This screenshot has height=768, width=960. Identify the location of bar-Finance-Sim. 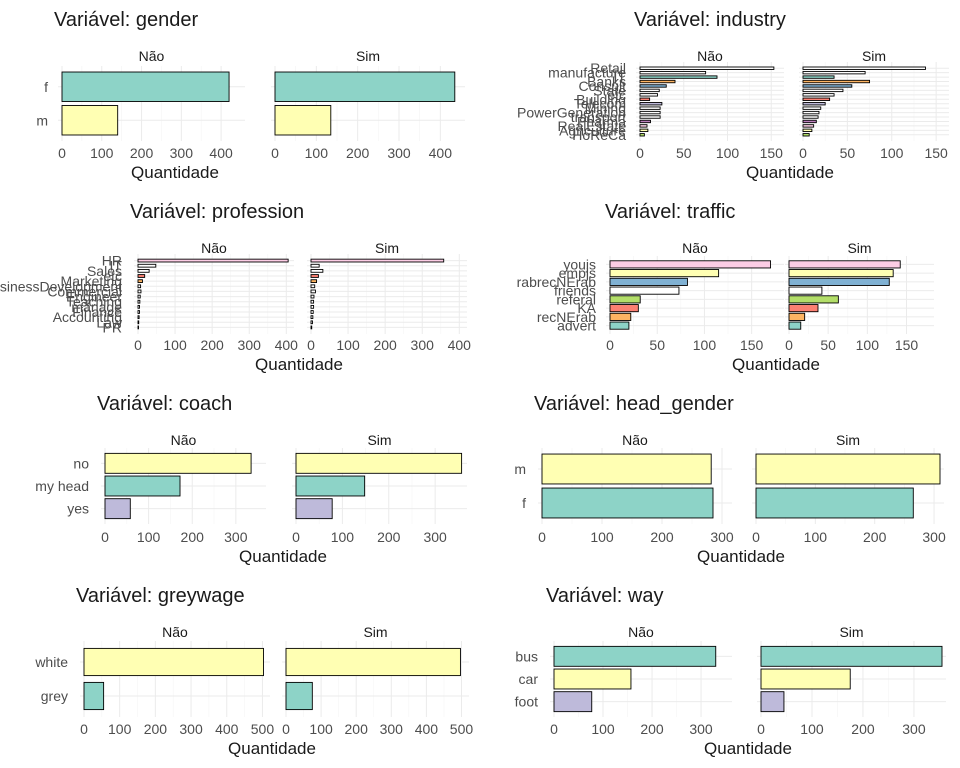
(312, 312).